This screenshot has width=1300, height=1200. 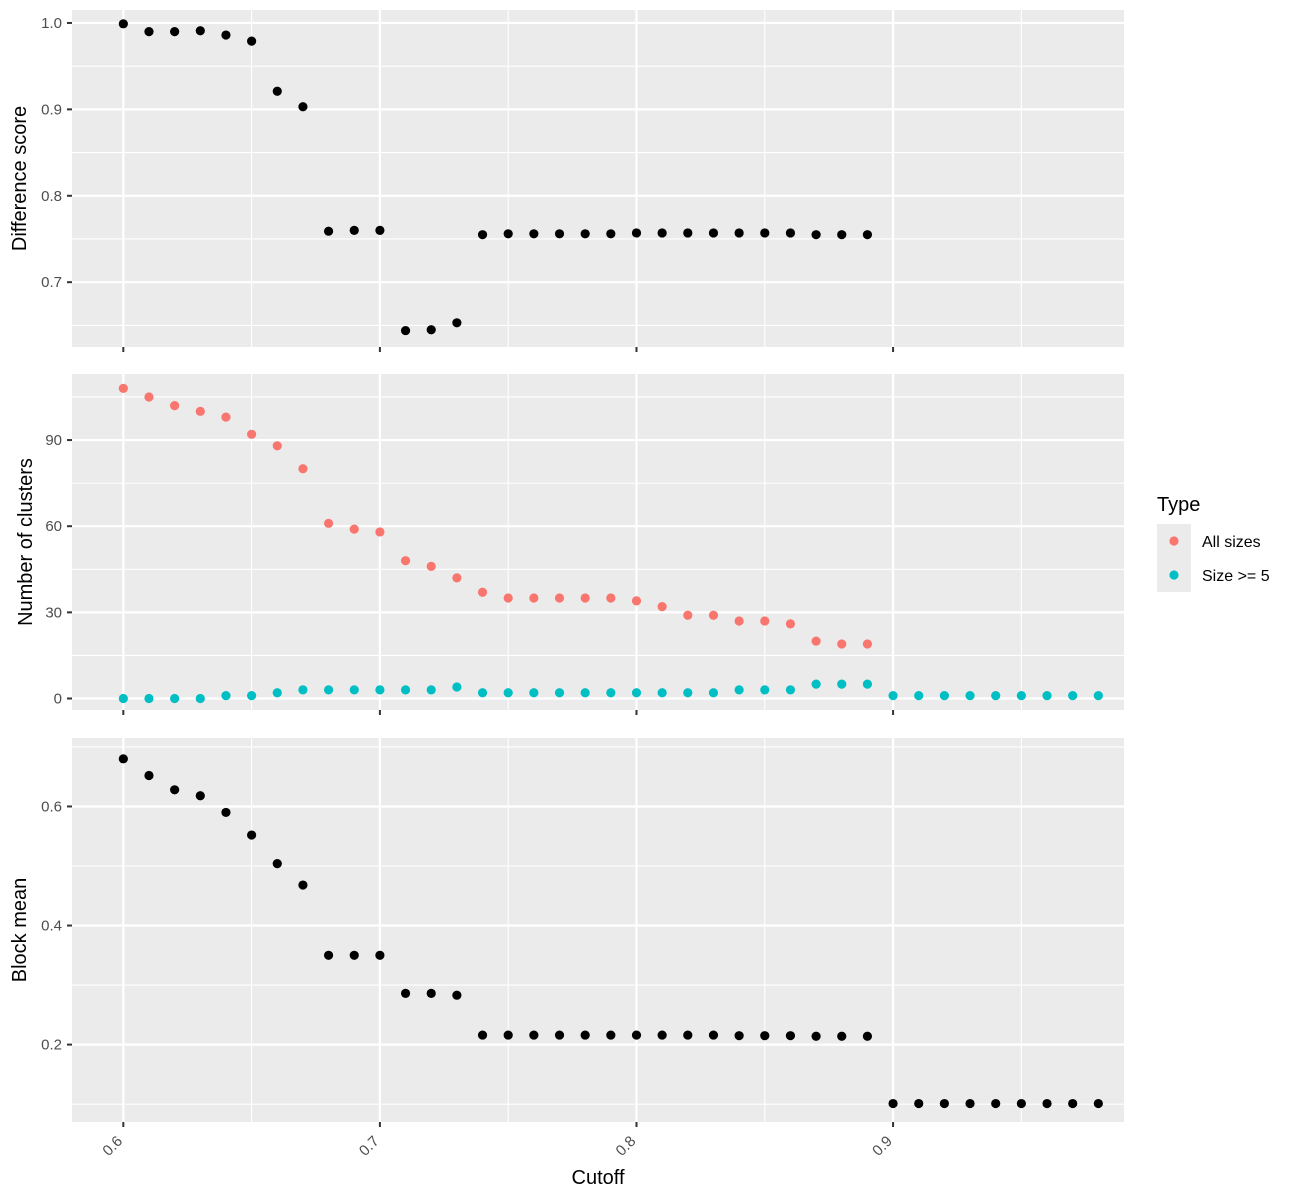 I want to click on legend-label: Size >= 5, so click(x=1236, y=576).